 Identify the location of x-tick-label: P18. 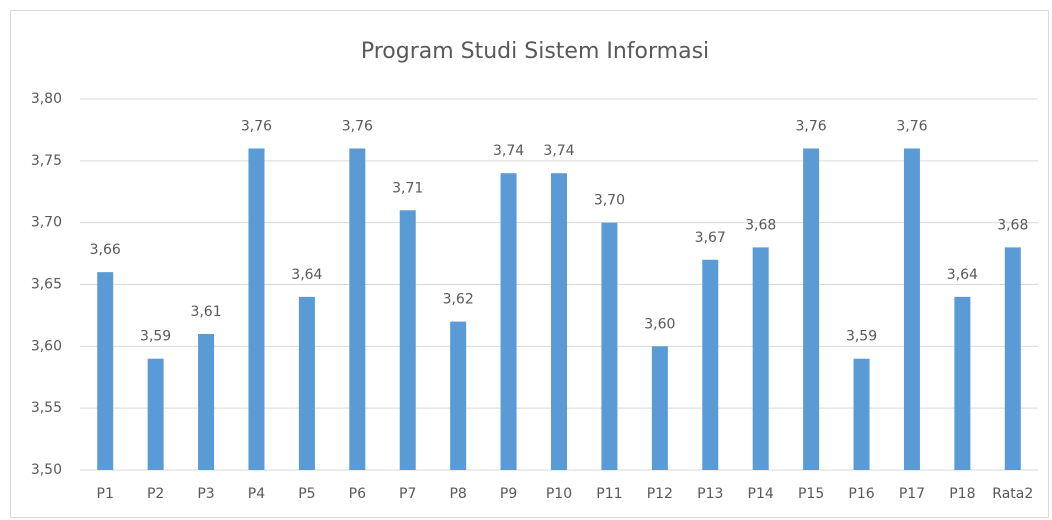
(962, 494).